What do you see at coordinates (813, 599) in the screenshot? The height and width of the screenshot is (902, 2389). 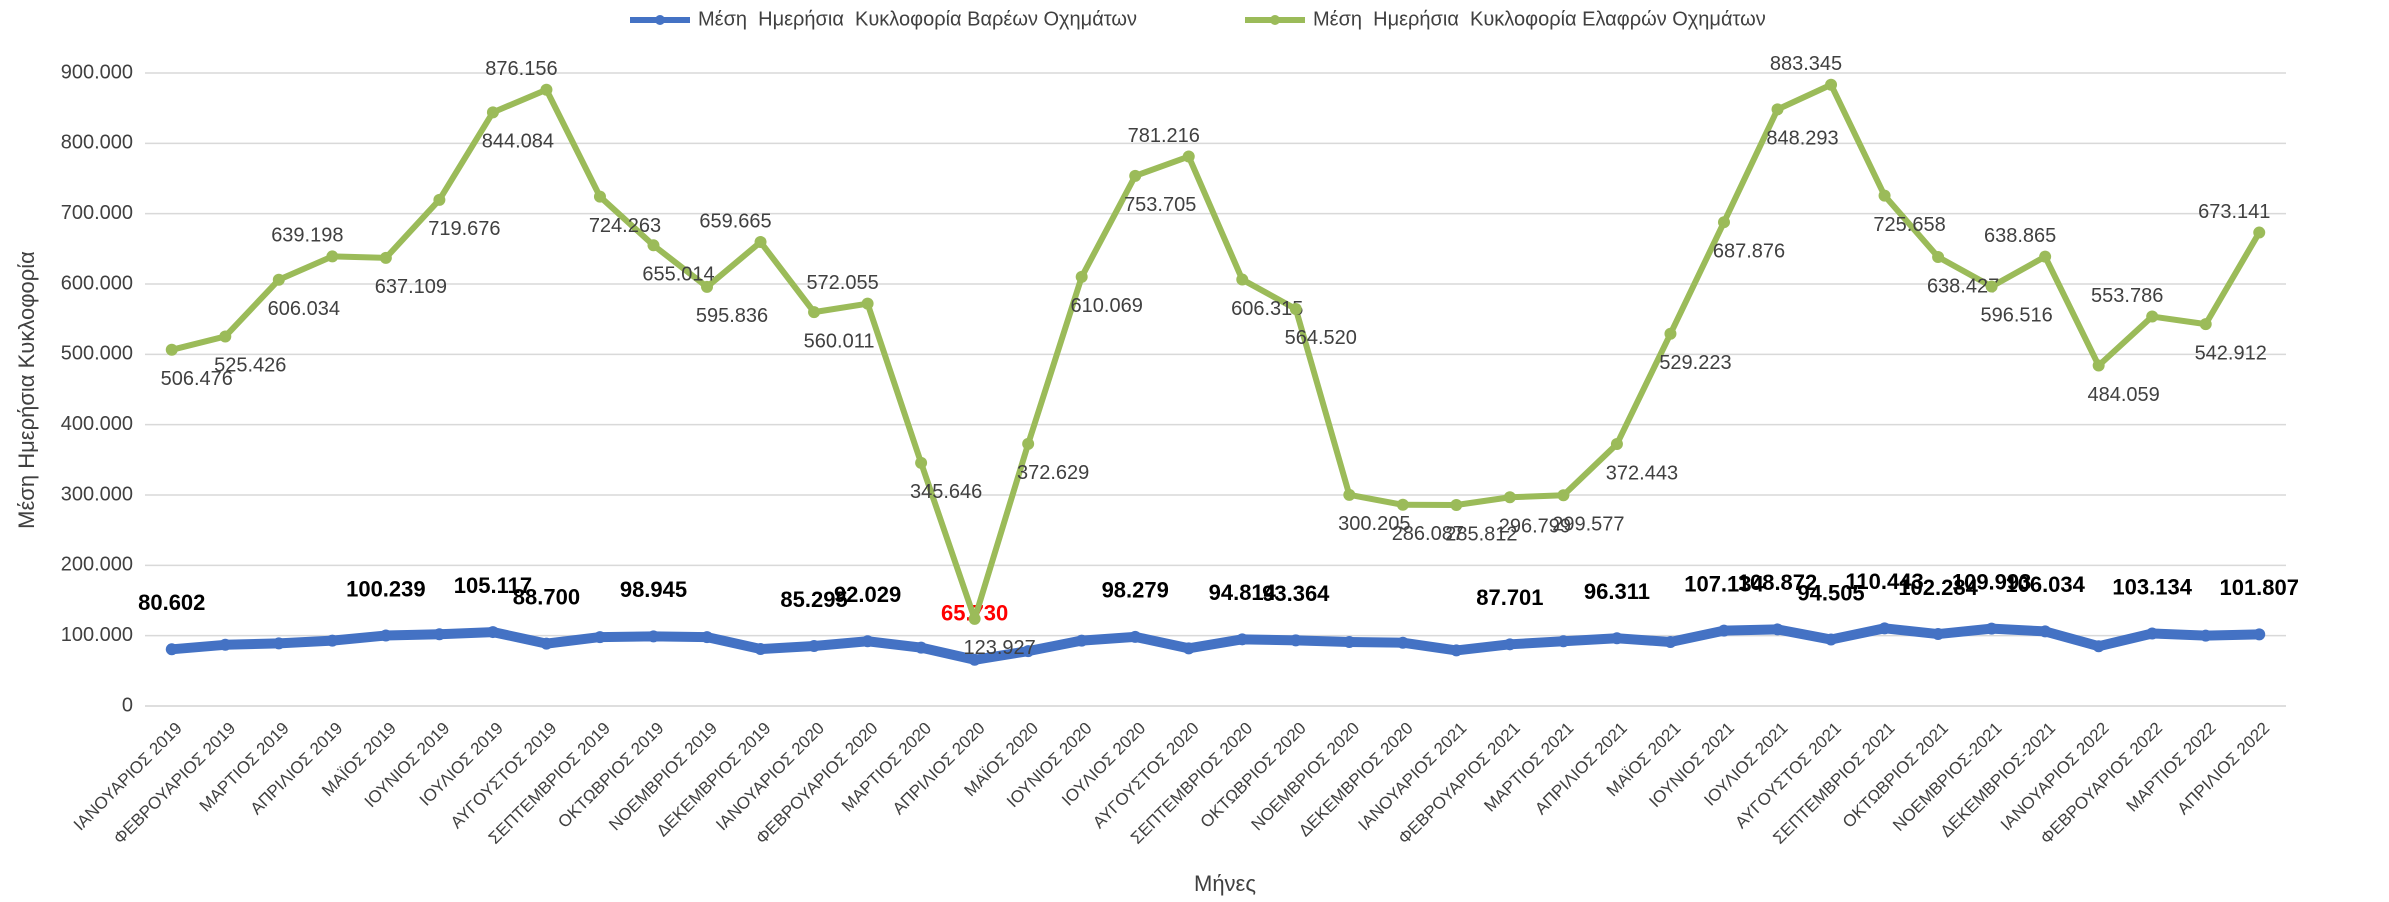 I see `data-label: 85.295` at bounding box center [813, 599].